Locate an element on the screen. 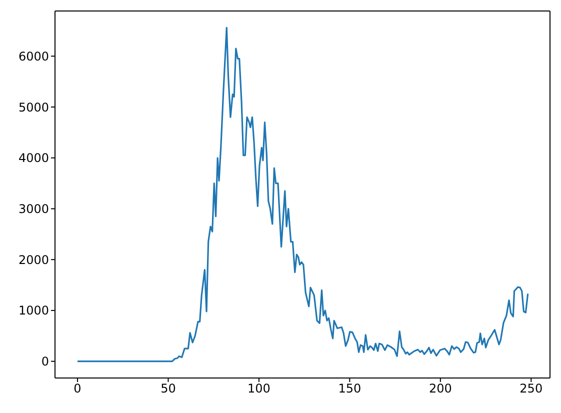 The image size is (561, 413). y-tick-label: 0 is located at coordinates (45, 361).